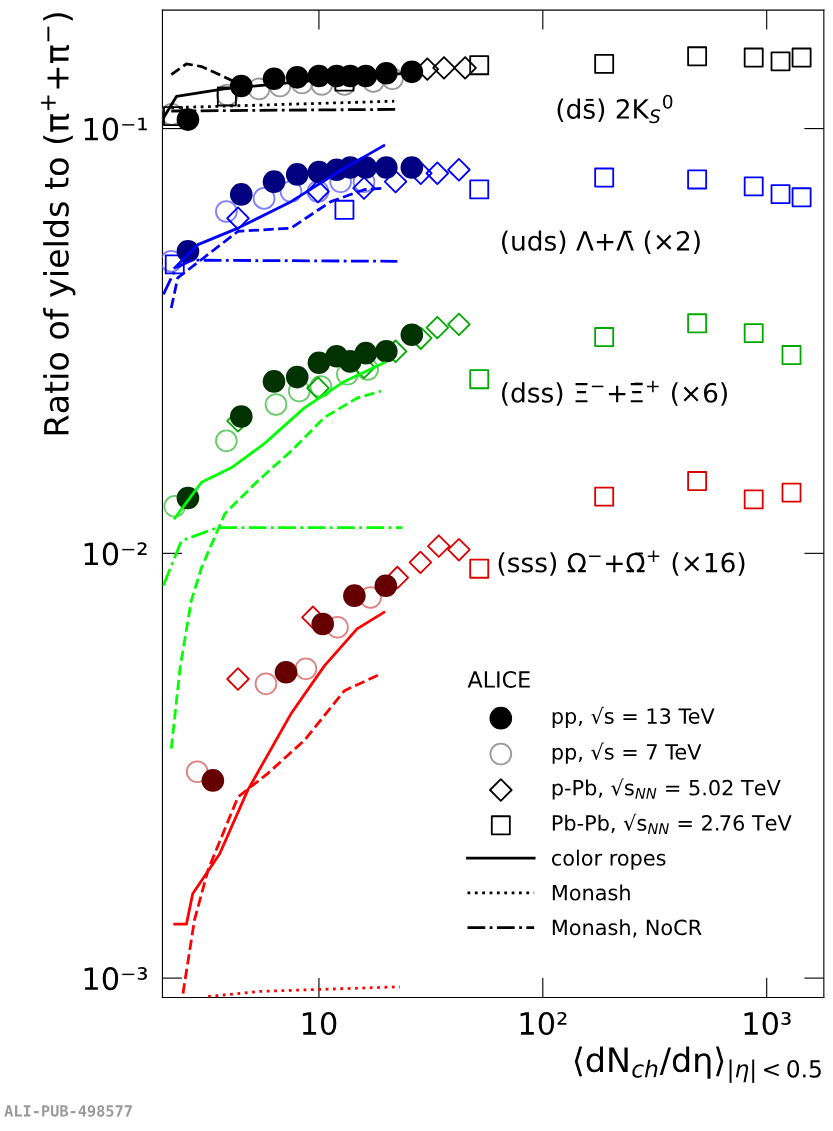  What do you see at coordinates (591, 892) in the screenshot?
I see `legend-label: Monash` at bounding box center [591, 892].